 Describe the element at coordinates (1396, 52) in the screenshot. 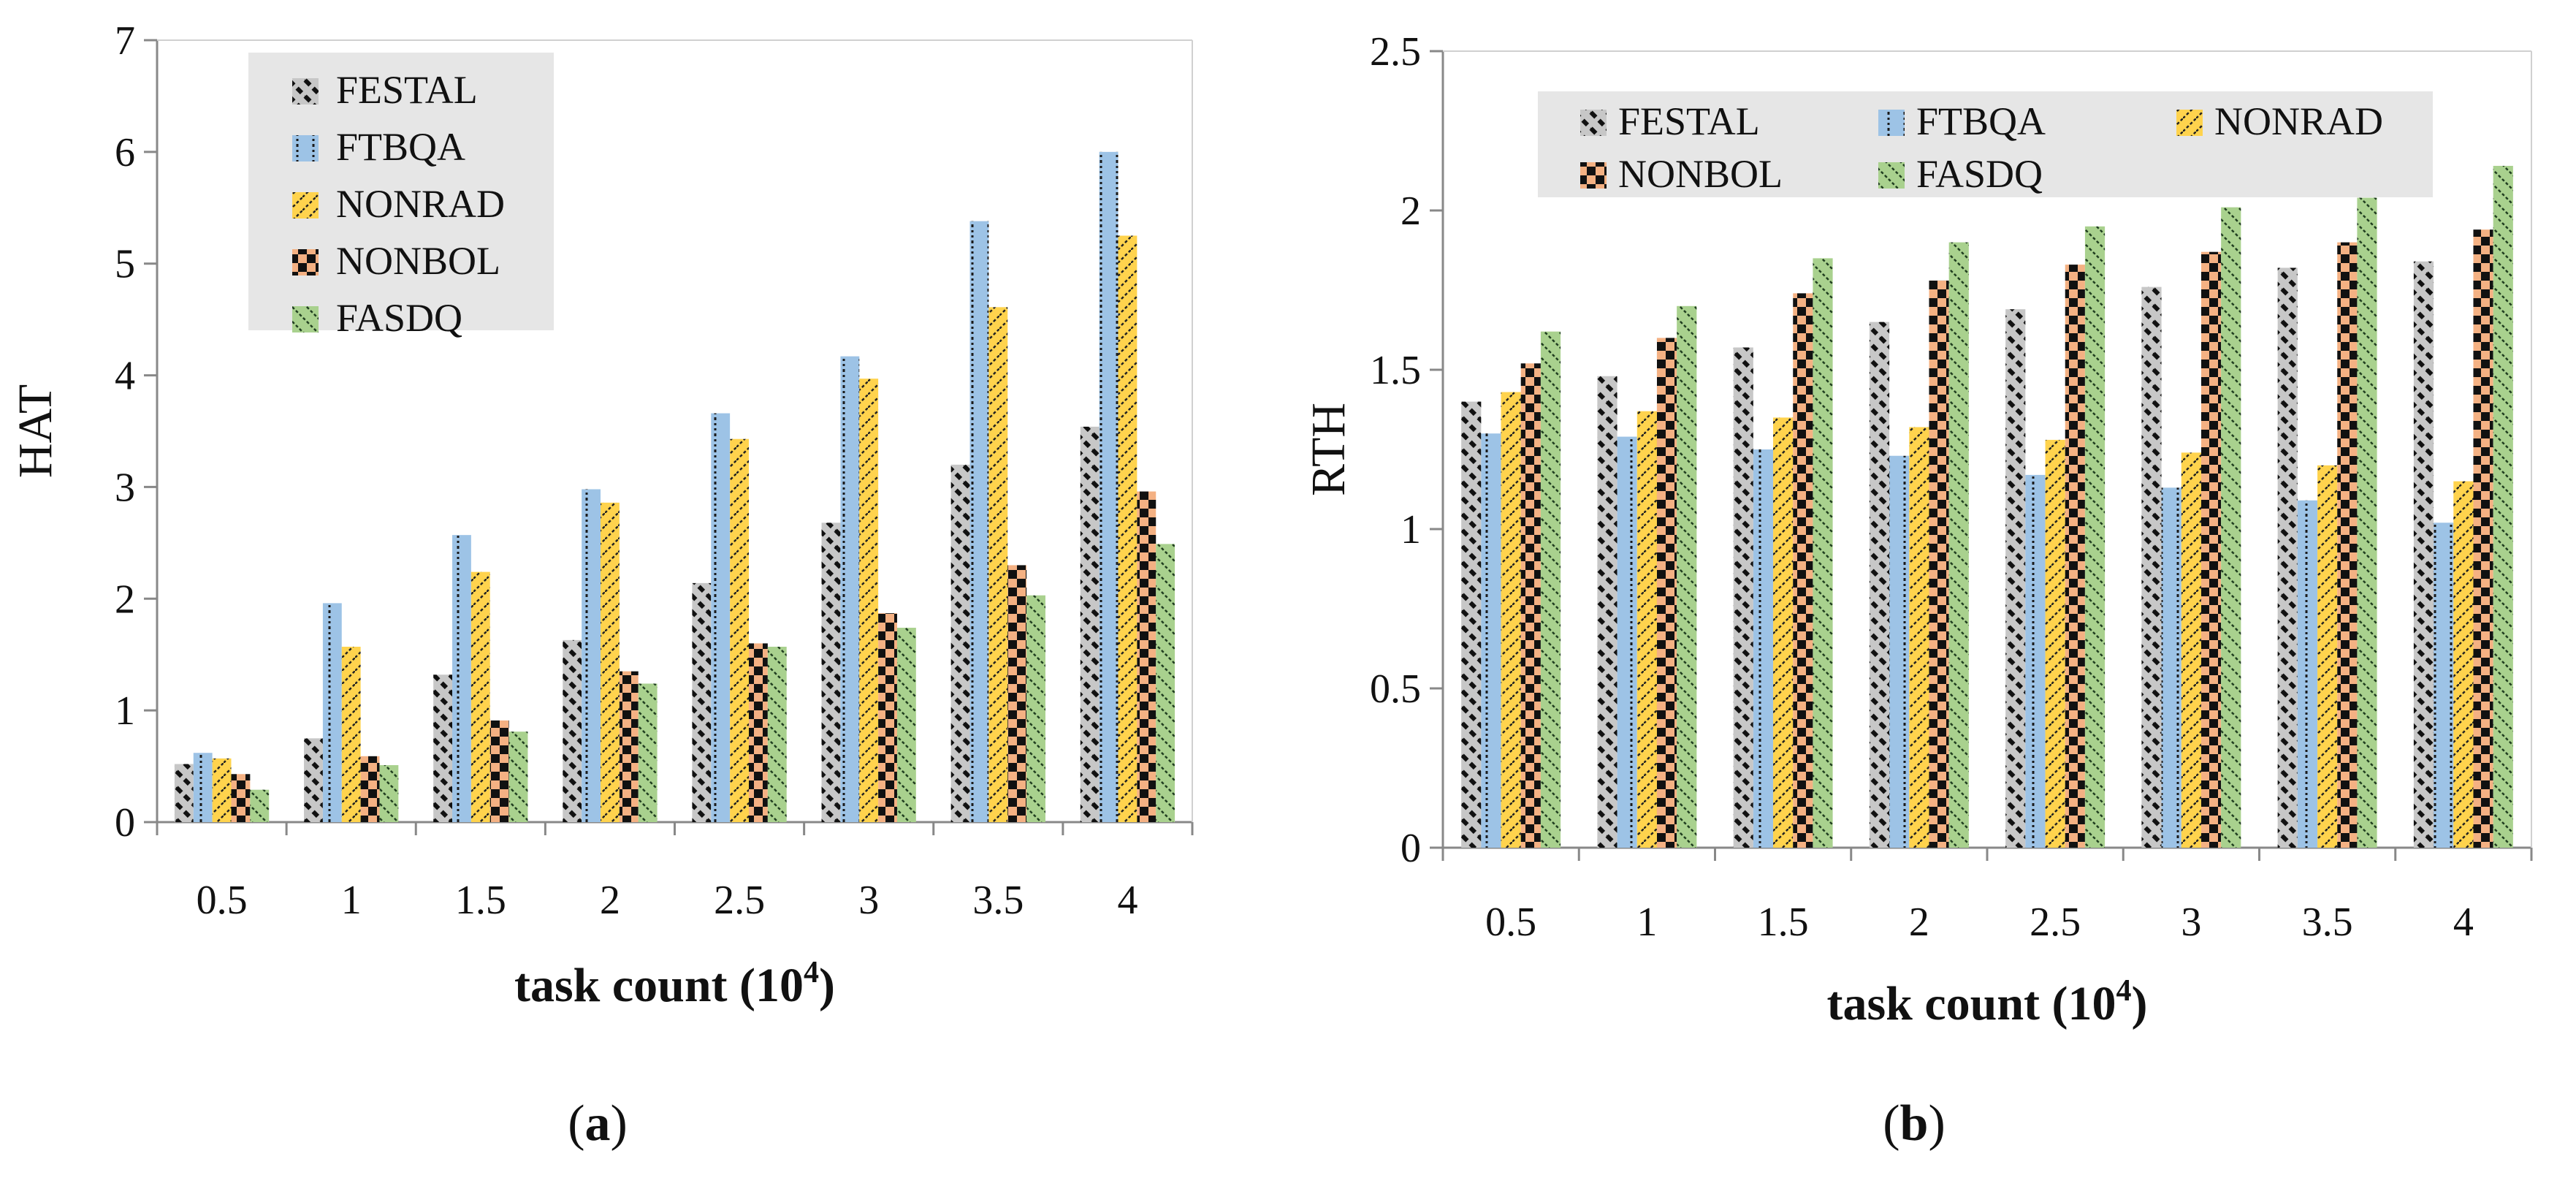

I see `y-tick-label: 2.5` at that location.